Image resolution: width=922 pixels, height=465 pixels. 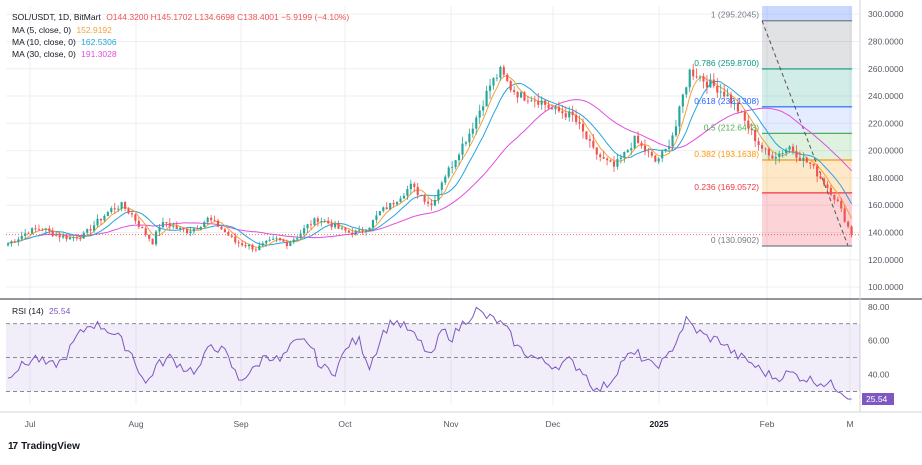 I want to click on time-tick-label: Jul, so click(x=30, y=424).